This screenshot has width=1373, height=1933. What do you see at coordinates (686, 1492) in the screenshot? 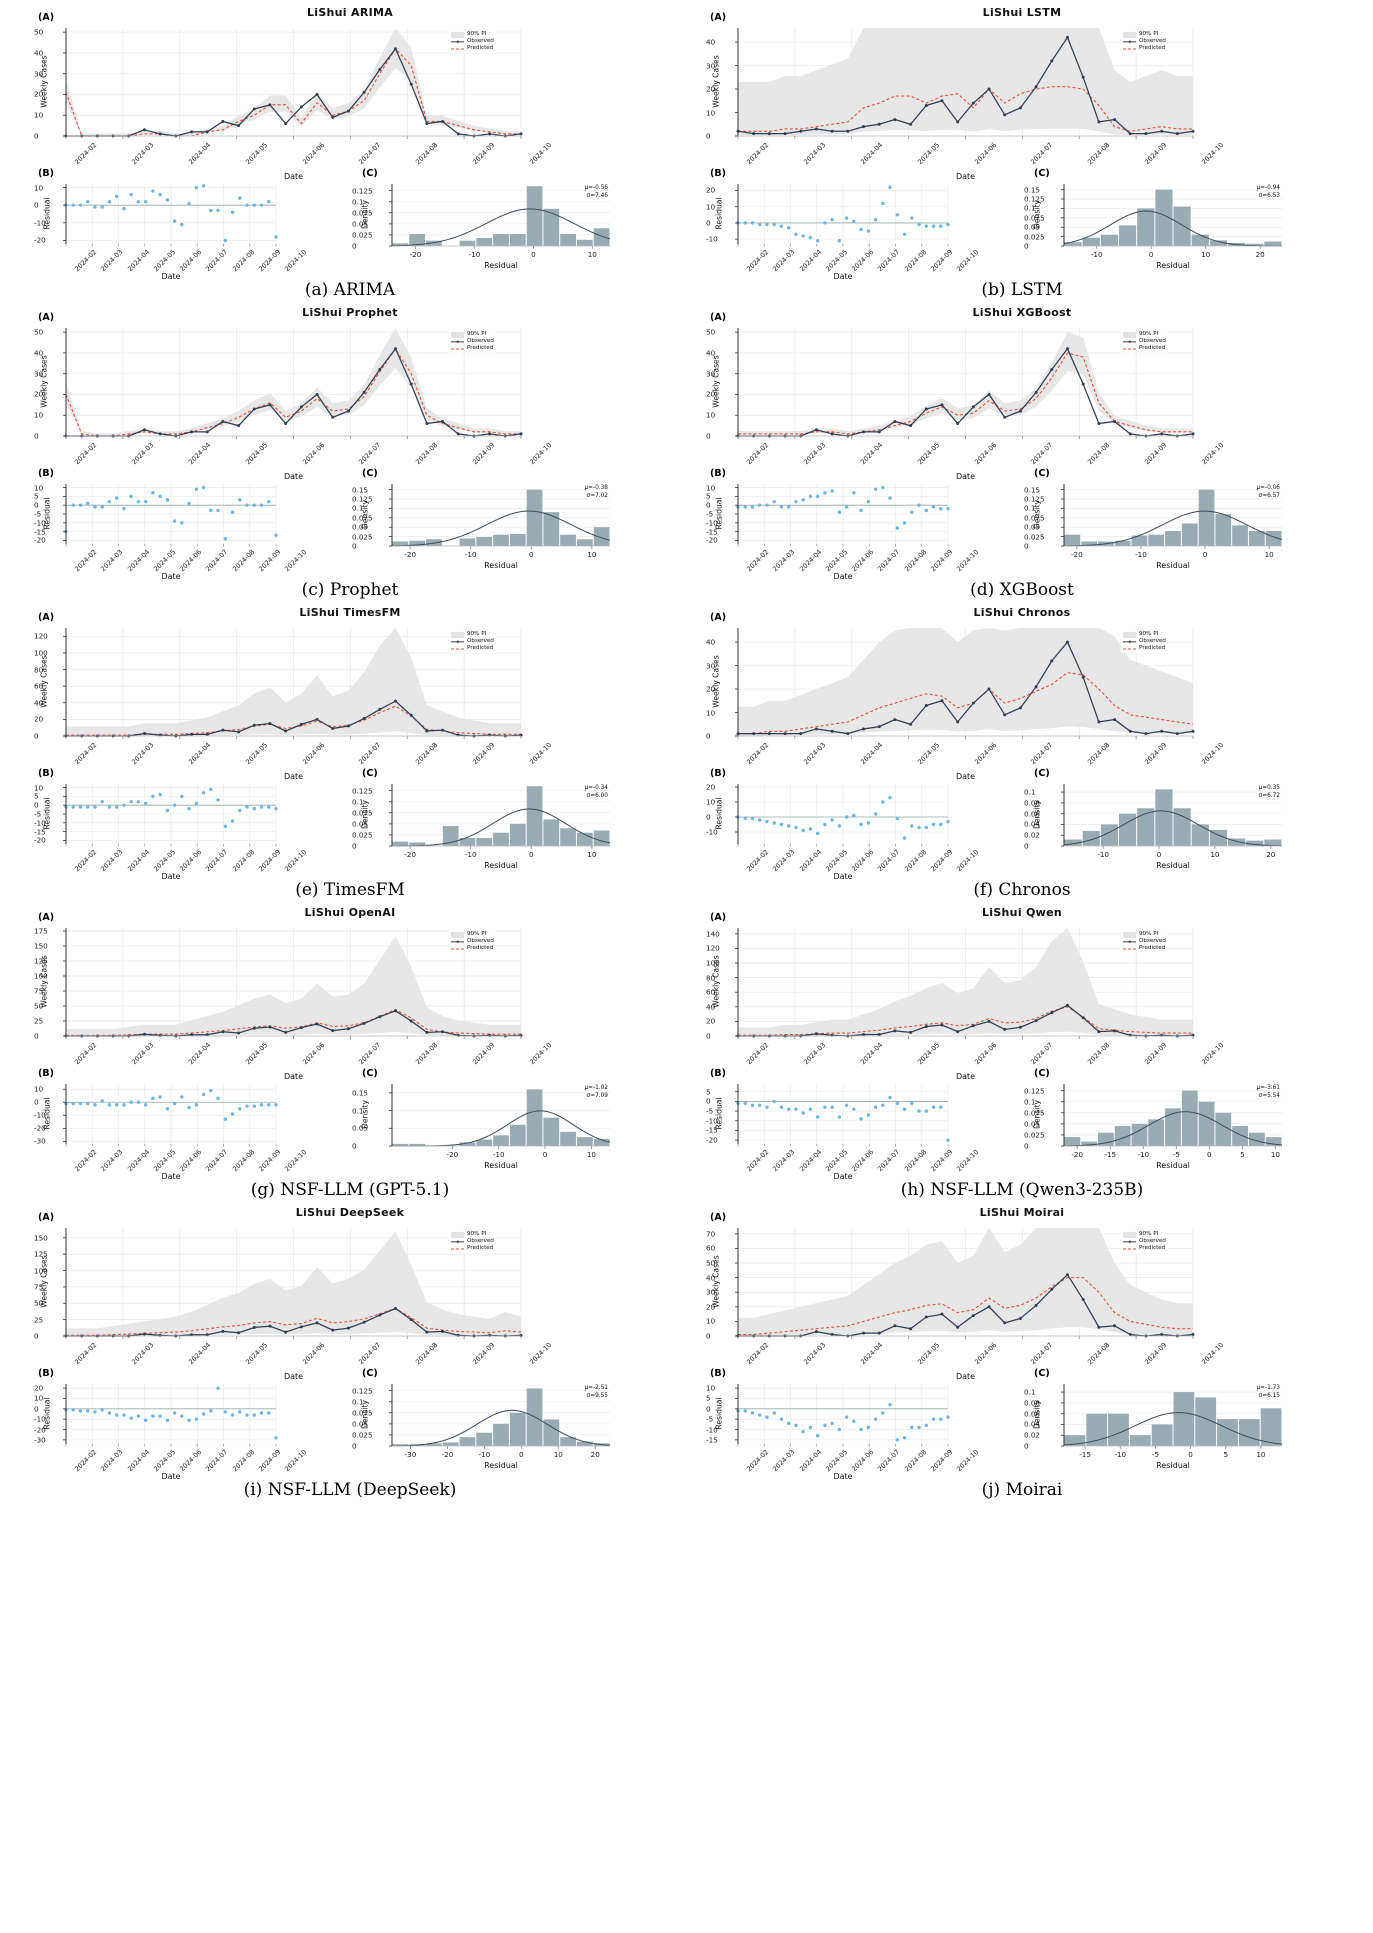
I see `caption-pair: (i) NSF-LLM (DeepSeek) (j) Moirai` at bounding box center [686, 1492].